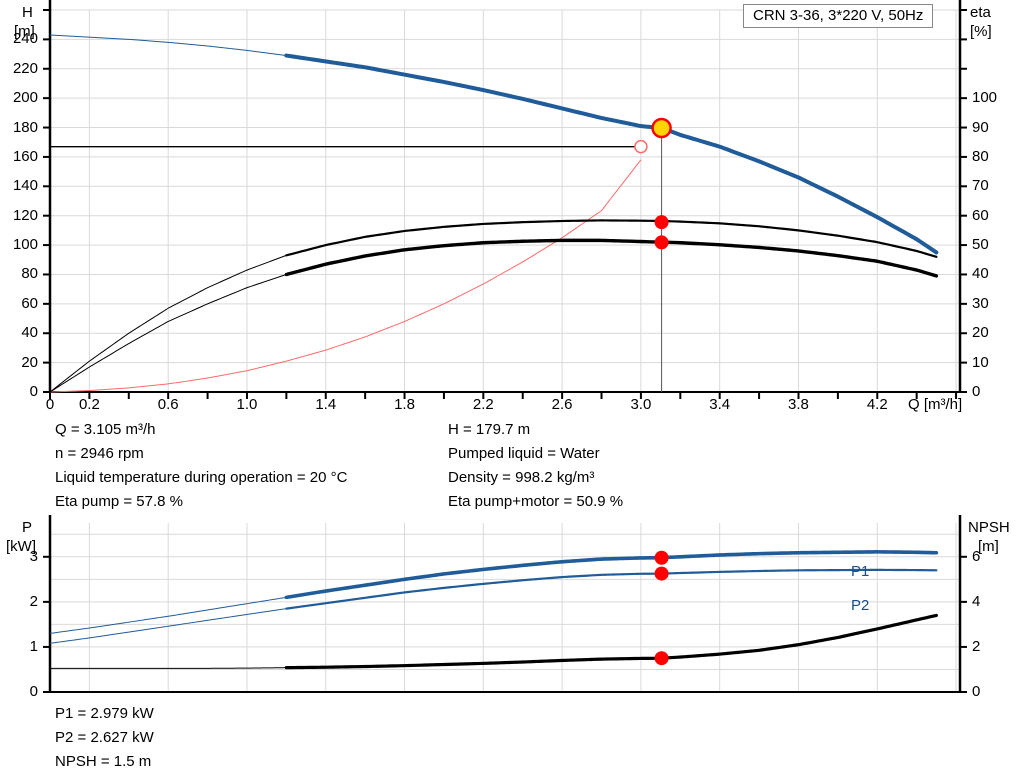  Describe the element at coordinates (798, 404) in the screenshot. I see `upper-x-tick-3-8: 3.8` at that location.